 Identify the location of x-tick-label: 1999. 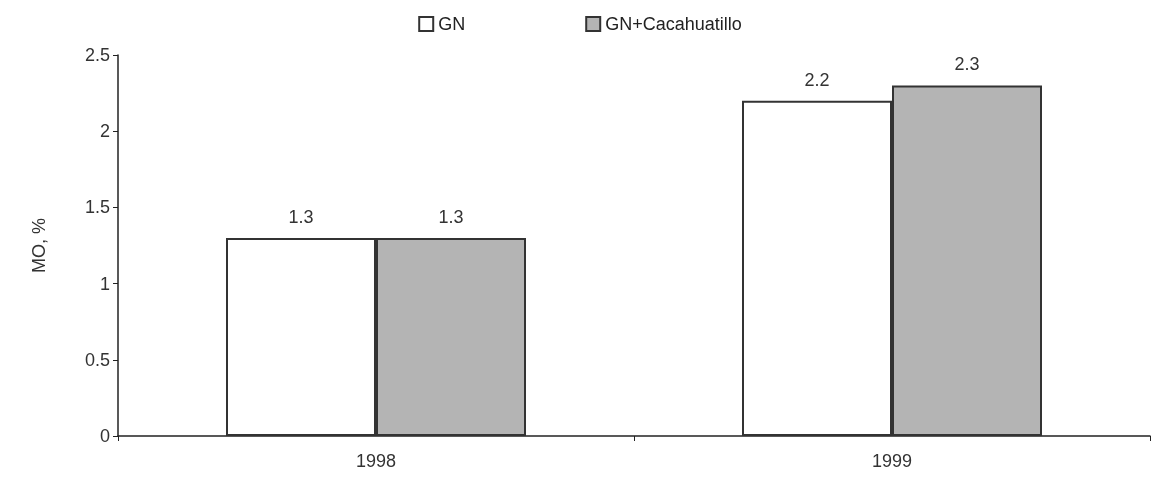
(892, 461).